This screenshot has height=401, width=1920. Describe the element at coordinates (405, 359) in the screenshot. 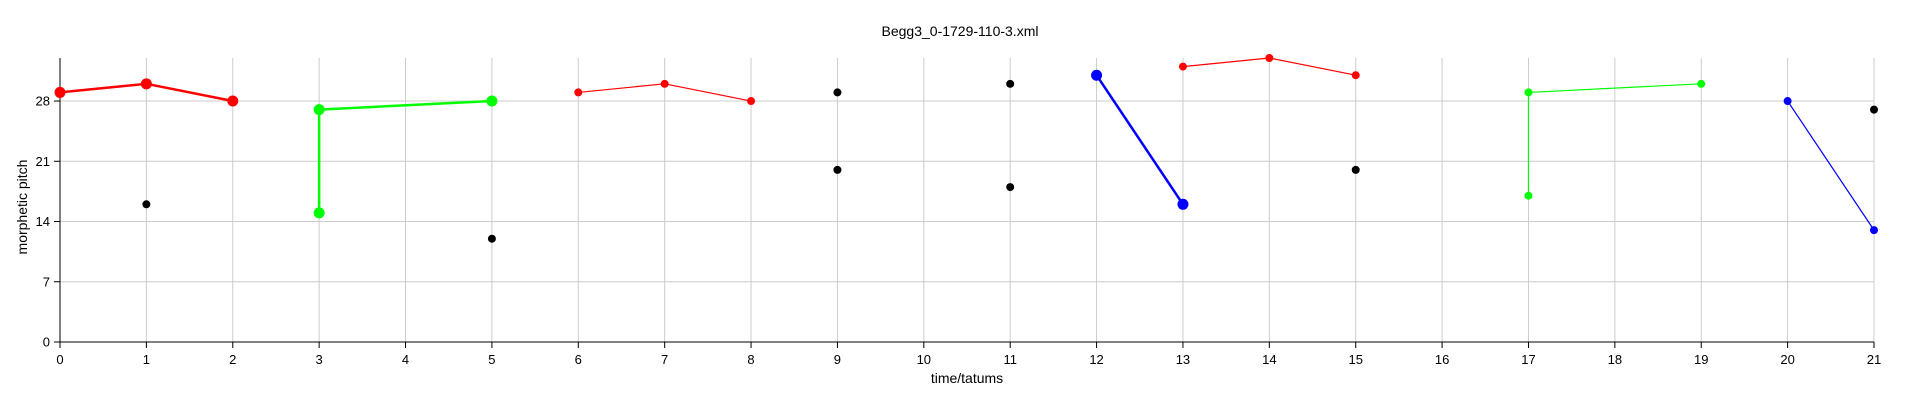

I see `x-tick-label: 4` at that location.